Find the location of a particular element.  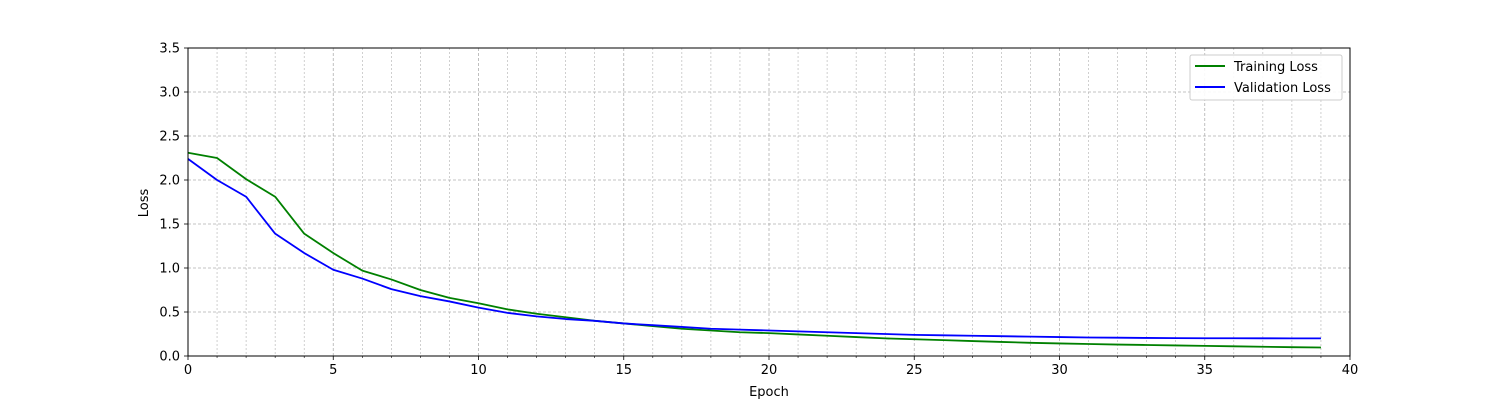

legend-label-training-loss: Training Loss is located at coordinates (1275, 67).